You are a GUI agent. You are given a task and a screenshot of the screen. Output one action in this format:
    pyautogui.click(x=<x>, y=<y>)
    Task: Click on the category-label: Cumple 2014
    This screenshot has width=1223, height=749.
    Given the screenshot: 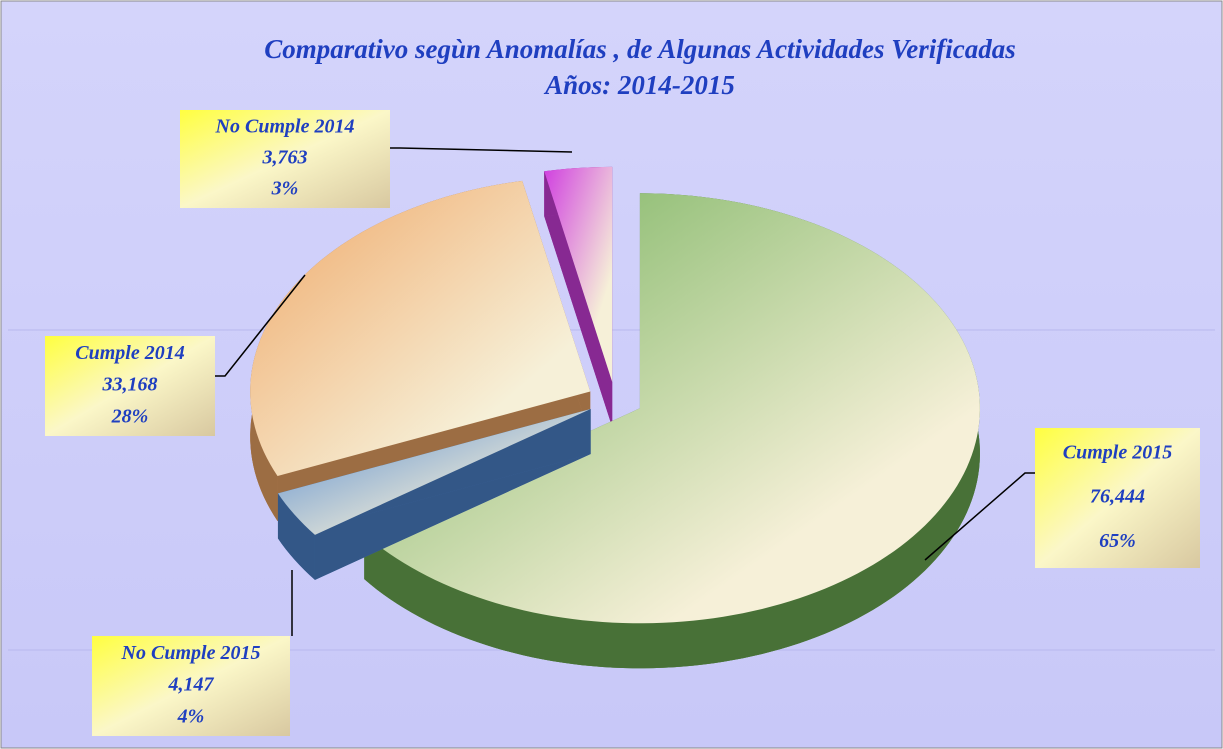 What is the action you would take?
    pyautogui.click(x=129, y=353)
    